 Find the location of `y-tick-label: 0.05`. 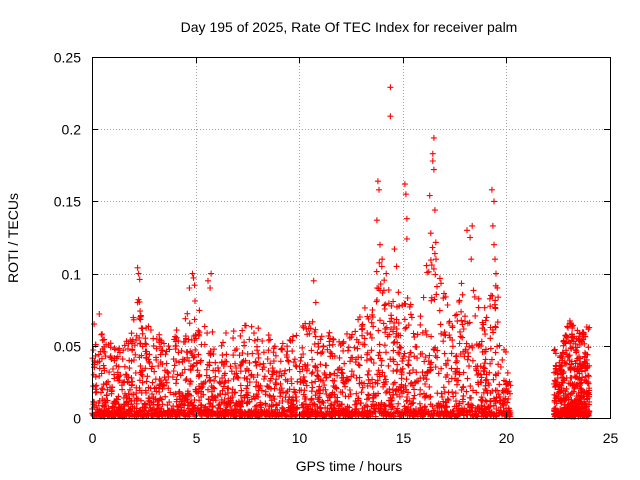

y-tick-label: 0.05 is located at coordinates (67, 347).